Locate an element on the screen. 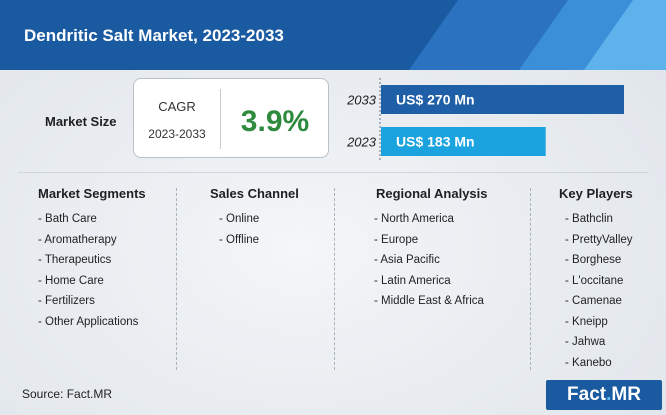  list-item: - Jahwa is located at coordinates (585, 342).